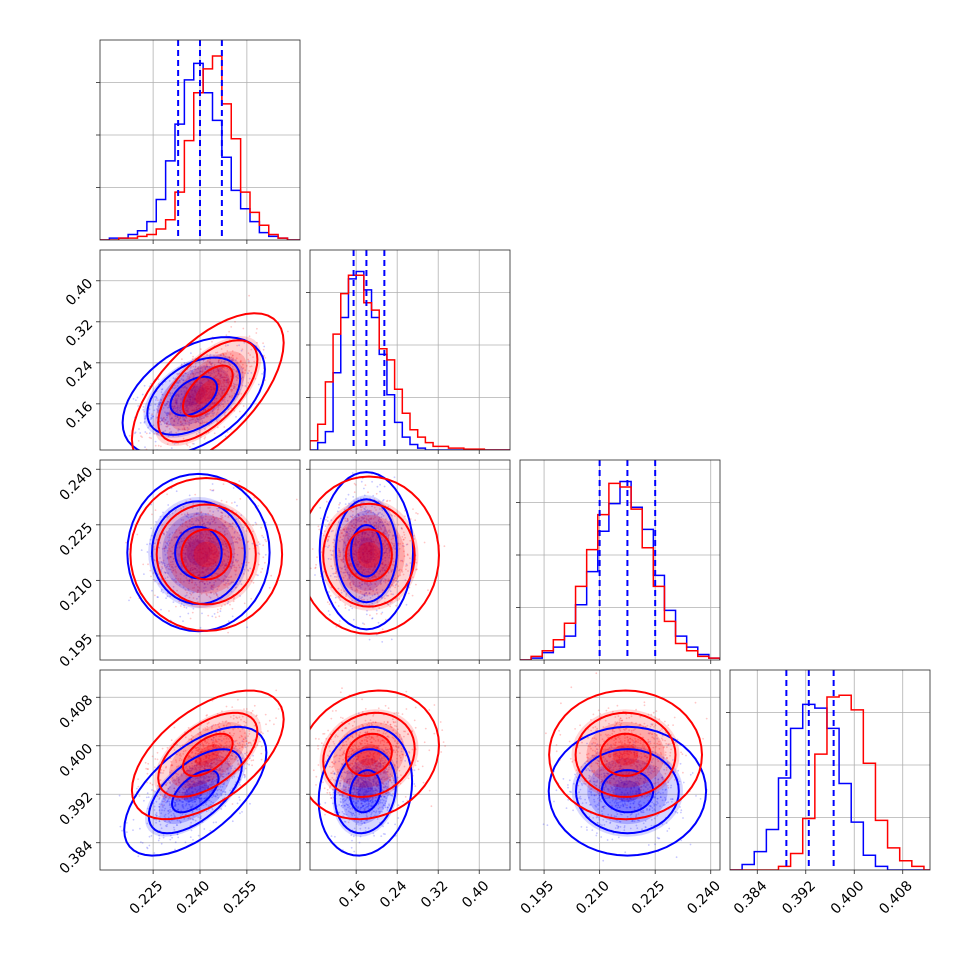  Describe the element at coordinates (197, 553) in the screenshot. I see `scatter-blue` at that location.